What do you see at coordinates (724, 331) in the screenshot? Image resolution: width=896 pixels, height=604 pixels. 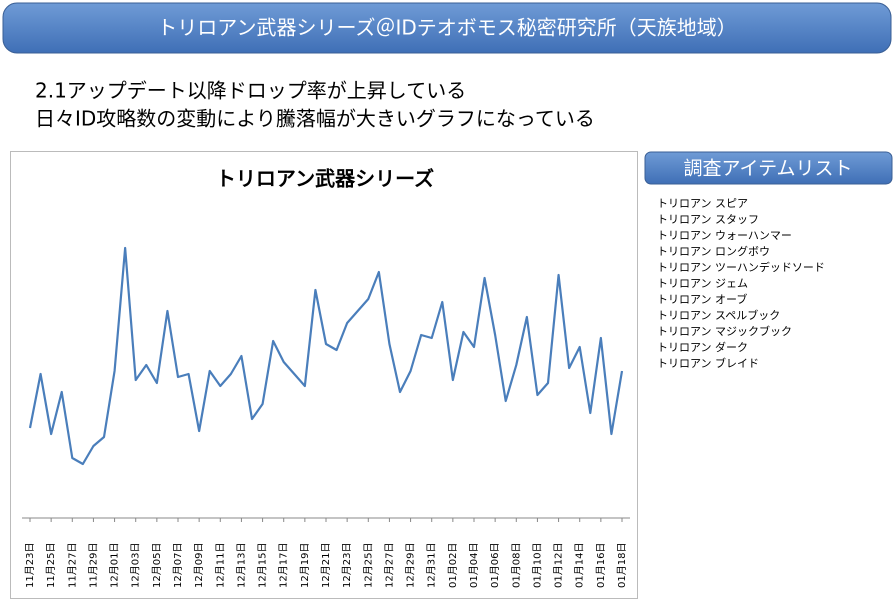 I see `list-item: トリロアン マジックブック` at bounding box center [724, 331].